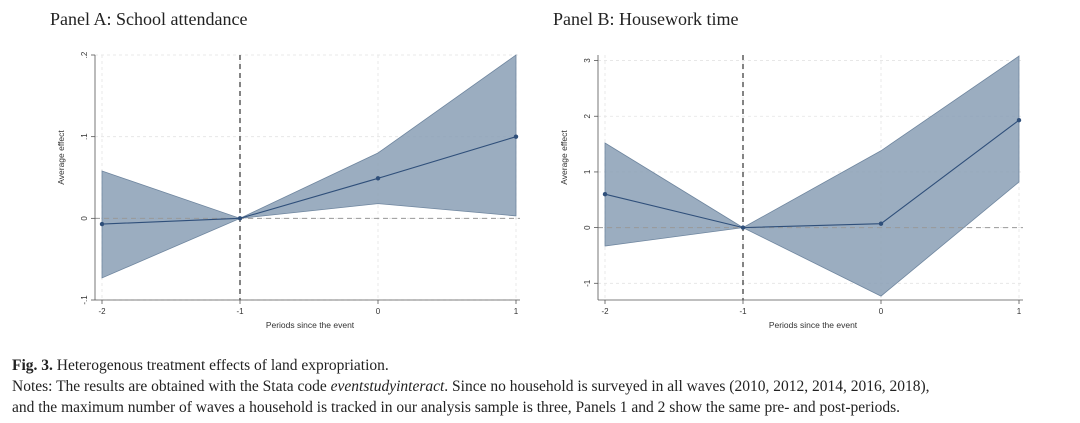 The height and width of the screenshot is (423, 1080). What do you see at coordinates (587, 283) in the screenshot?
I see `panel-b-y-tick-label: -1` at bounding box center [587, 283].